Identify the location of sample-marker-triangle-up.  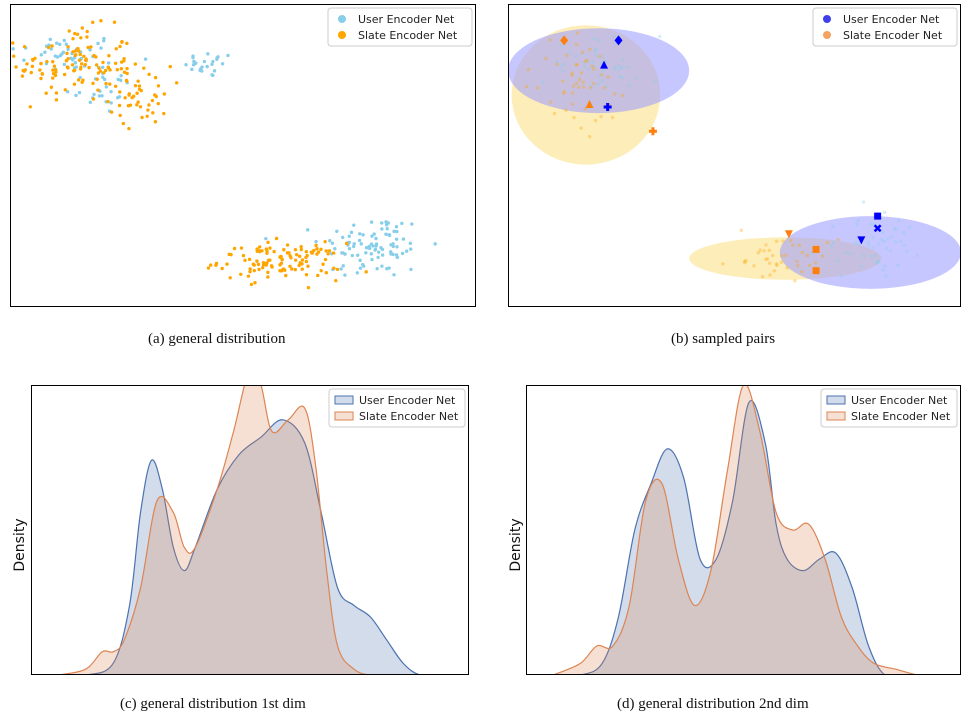
(589, 103).